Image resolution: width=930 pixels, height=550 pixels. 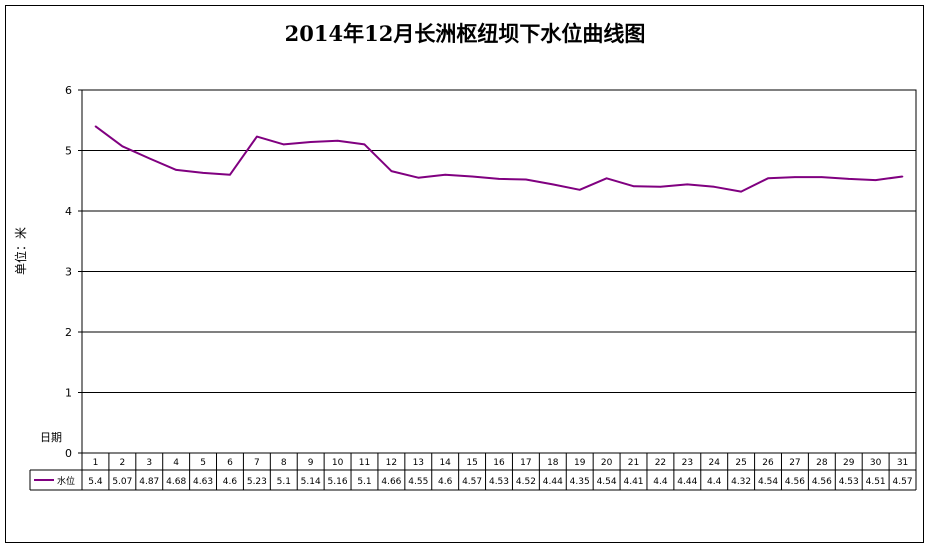 What do you see at coordinates (203, 482) in the screenshot?
I see `data-label: 4.63` at bounding box center [203, 482].